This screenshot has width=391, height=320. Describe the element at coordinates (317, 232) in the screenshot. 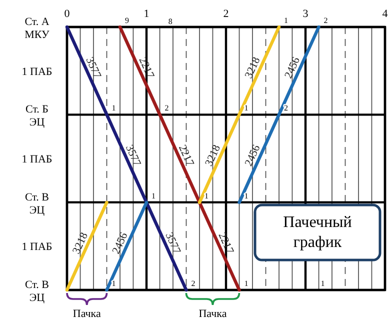

I see `annotation: Пачечный график` at that location.